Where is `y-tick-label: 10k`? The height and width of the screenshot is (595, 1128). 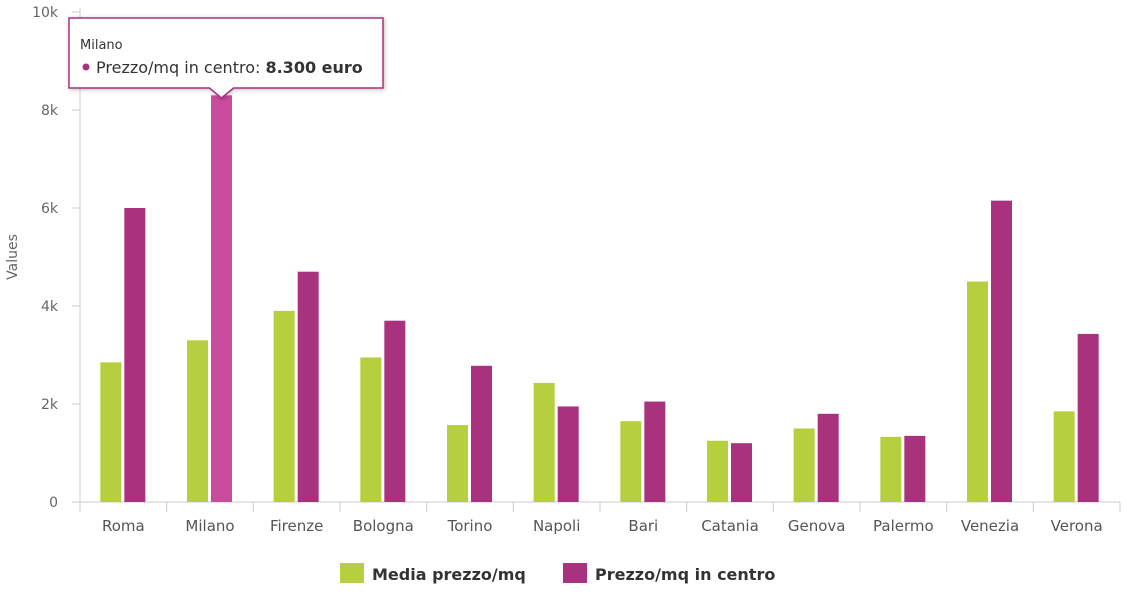
y-tick-label: 10k is located at coordinates (45, 13).